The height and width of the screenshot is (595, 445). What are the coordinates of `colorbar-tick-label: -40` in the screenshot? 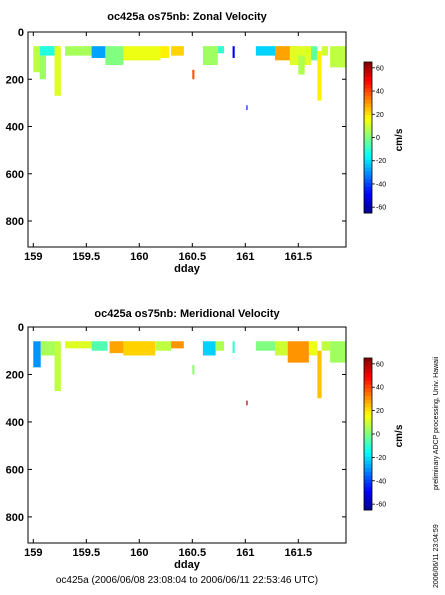 It's located at (381, 184).